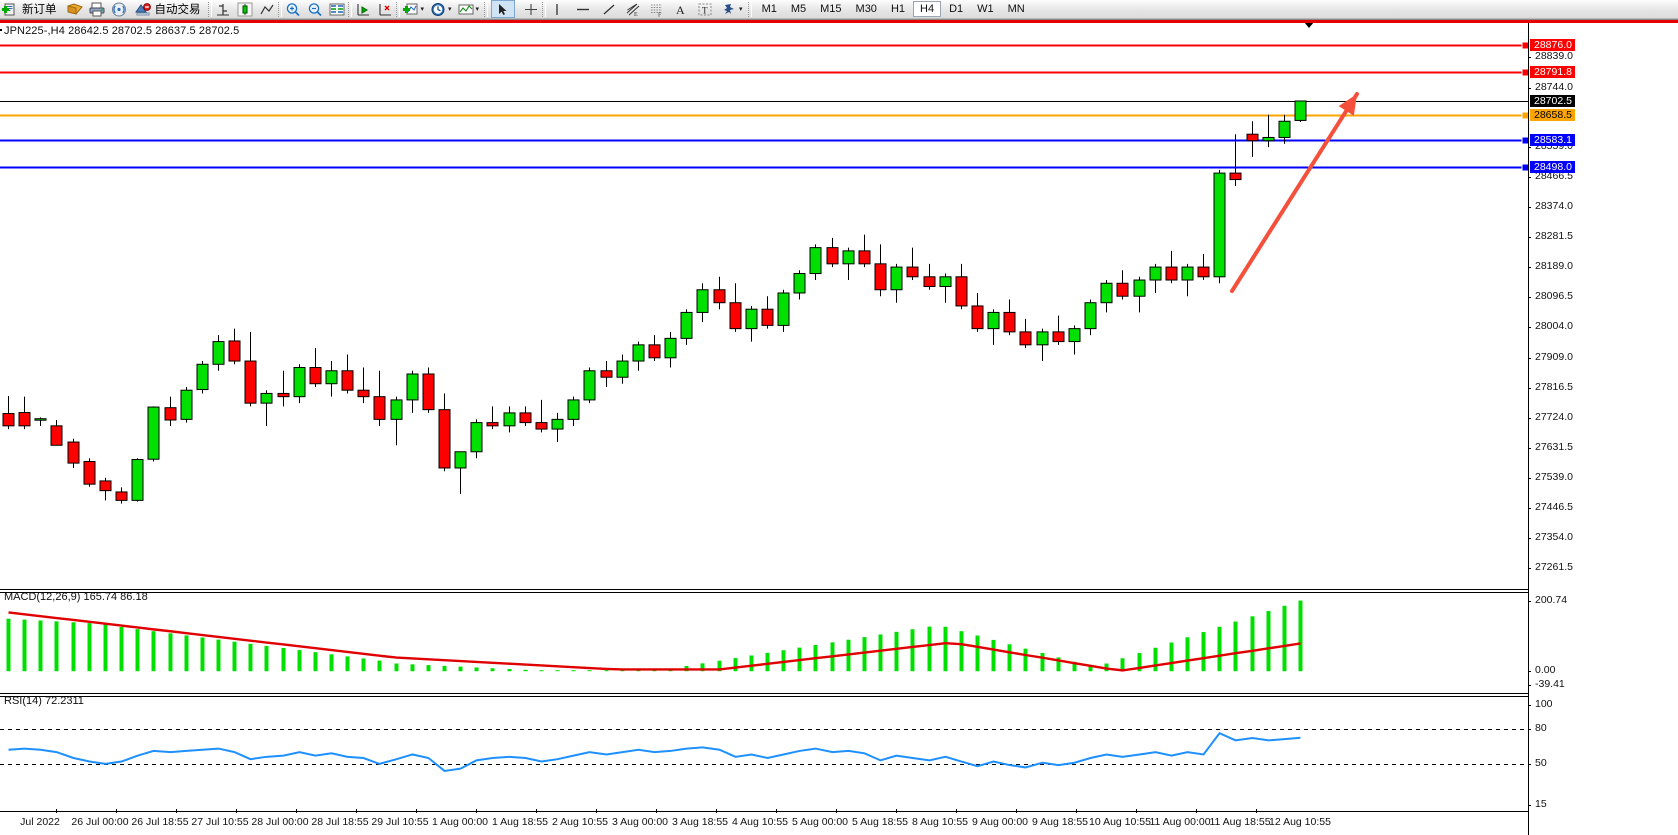 The image size is (1678, 835). What do you see at coordinates (267, 9) in the screenshot?
I see `line-chart-icon` at bounding box center [267, 9].